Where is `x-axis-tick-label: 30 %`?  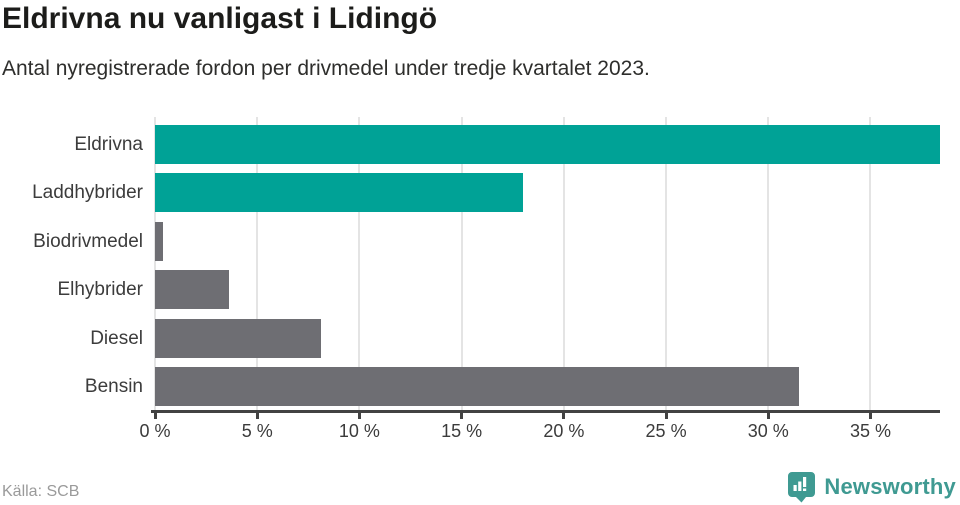 x-axis-tick-label: 30 % is located at coordinates (768, 431).